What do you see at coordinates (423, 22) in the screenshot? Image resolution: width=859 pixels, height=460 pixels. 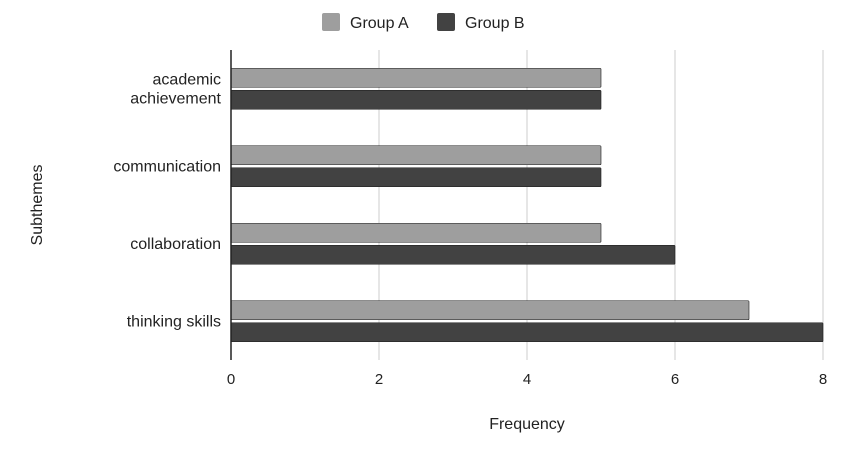 I see `legend: Group A Group B` at bounding box center [423, 22].